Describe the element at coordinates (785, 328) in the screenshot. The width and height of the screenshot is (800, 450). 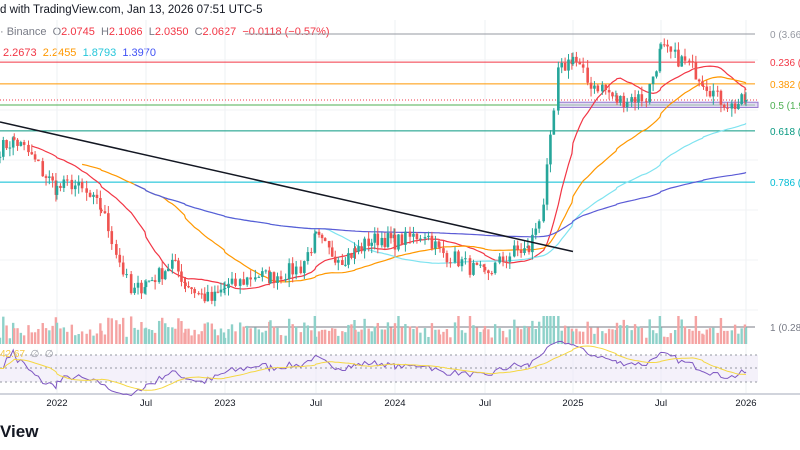
I see `fib-label: 1 (0.285` at that location.